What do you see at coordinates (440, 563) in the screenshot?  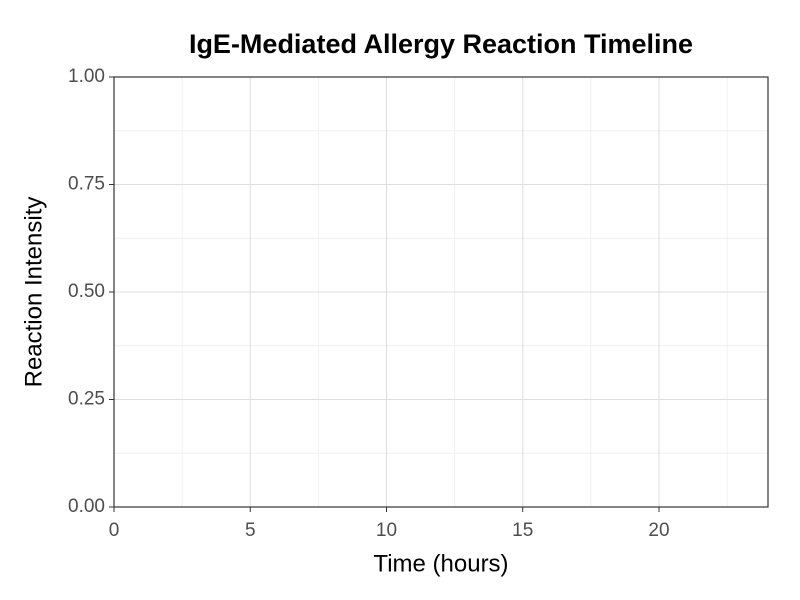 I see `x-axis-label: Time (hours)` at bounding box center [440, 563].